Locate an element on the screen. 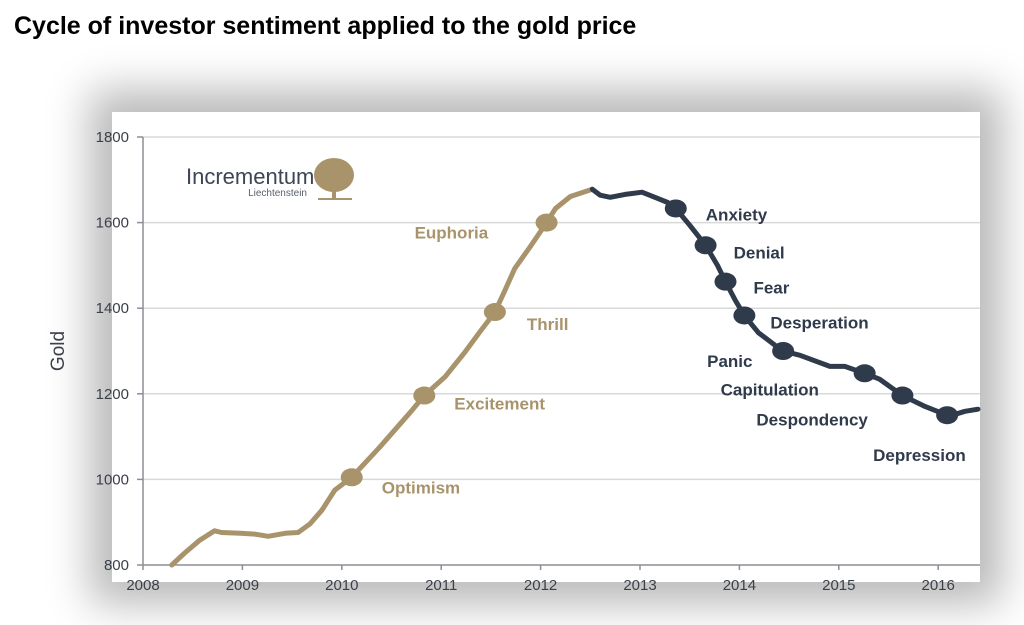 This screenshot has height=625, width=1024. x-tick-label: 2012 is located at coordinates (540, 585).